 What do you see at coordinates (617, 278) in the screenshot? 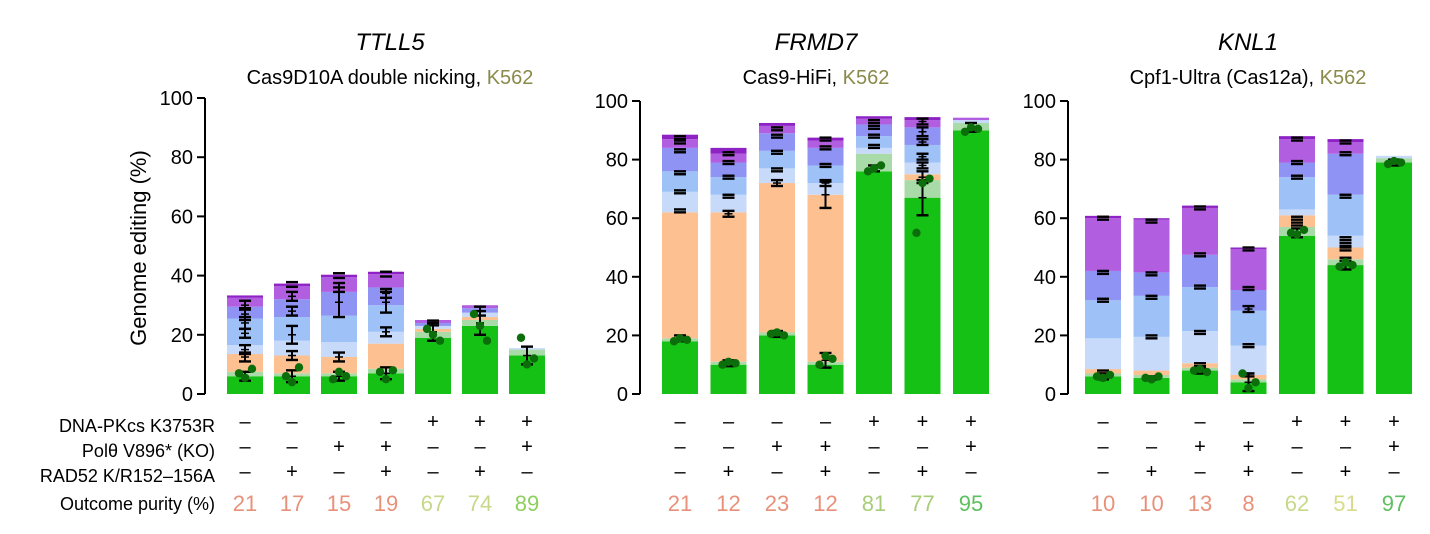
I see `y-tick-label: 40` at bounding box center [617, 278].